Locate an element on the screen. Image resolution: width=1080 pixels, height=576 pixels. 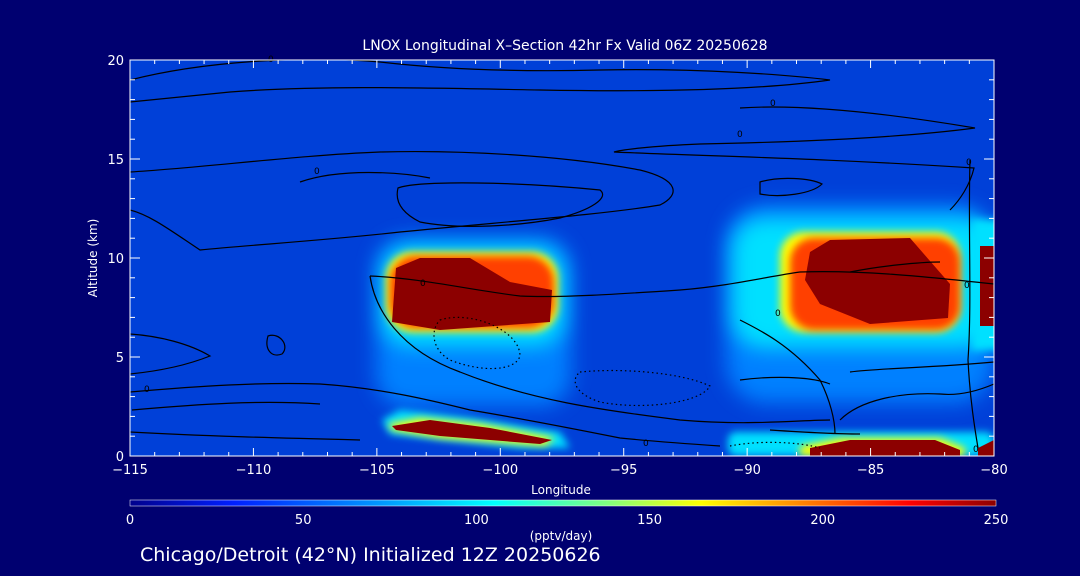
x-tick-label: −110 is located at coordinates (254, 470).